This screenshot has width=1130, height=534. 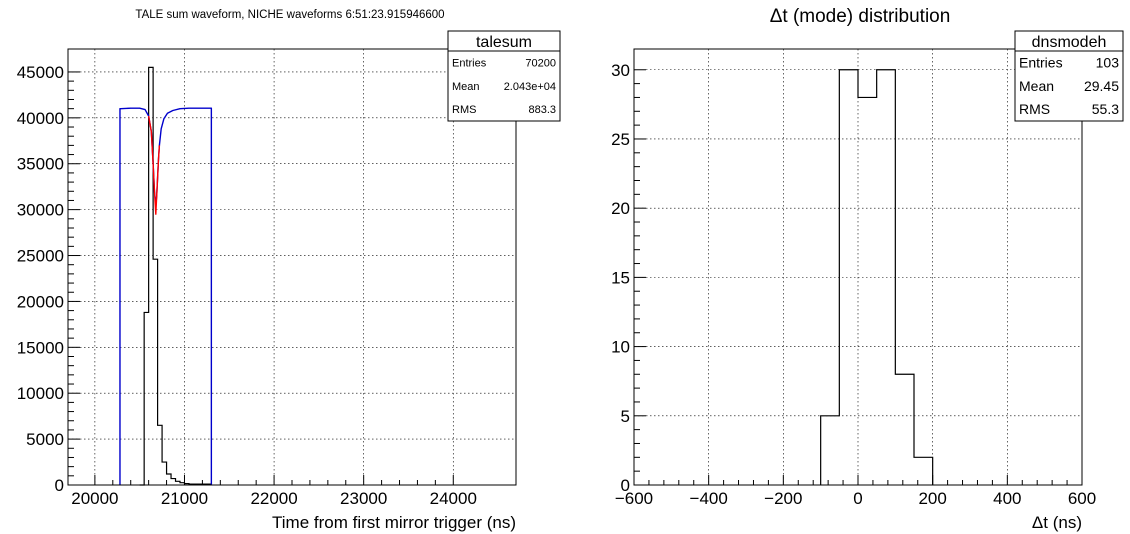 What do you see at coordinates (542, 110) in the screenshot?
I see `stats-row-value: 883.3` at bounding box center [542, 110].